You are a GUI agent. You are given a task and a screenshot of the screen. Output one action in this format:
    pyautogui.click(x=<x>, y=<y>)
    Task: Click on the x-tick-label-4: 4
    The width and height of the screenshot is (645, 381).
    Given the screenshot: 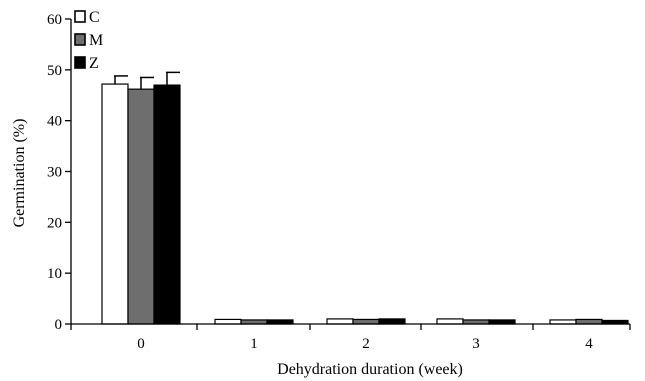 What is the action you would take?
    pyautogui.click(x=589, y=344)
    